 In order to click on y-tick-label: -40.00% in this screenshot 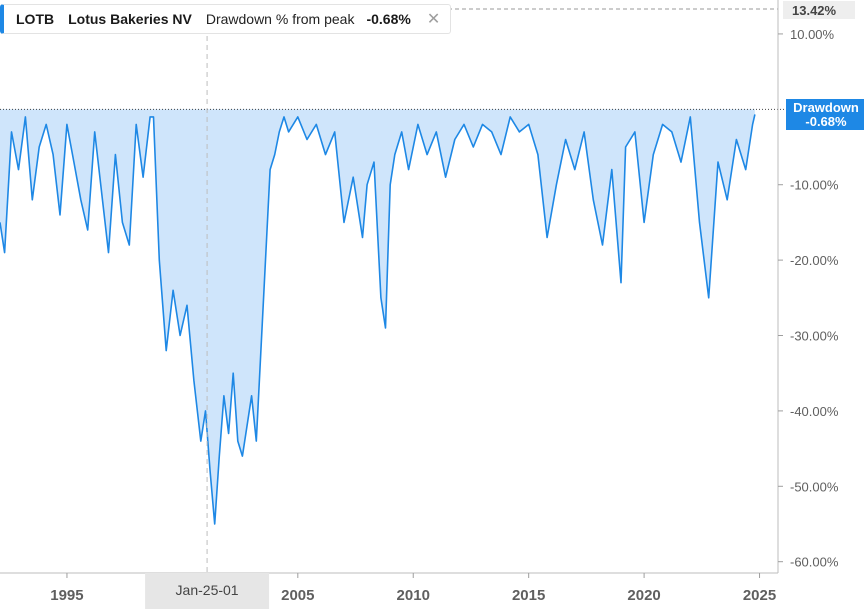, I will do `click(814, 411)`.